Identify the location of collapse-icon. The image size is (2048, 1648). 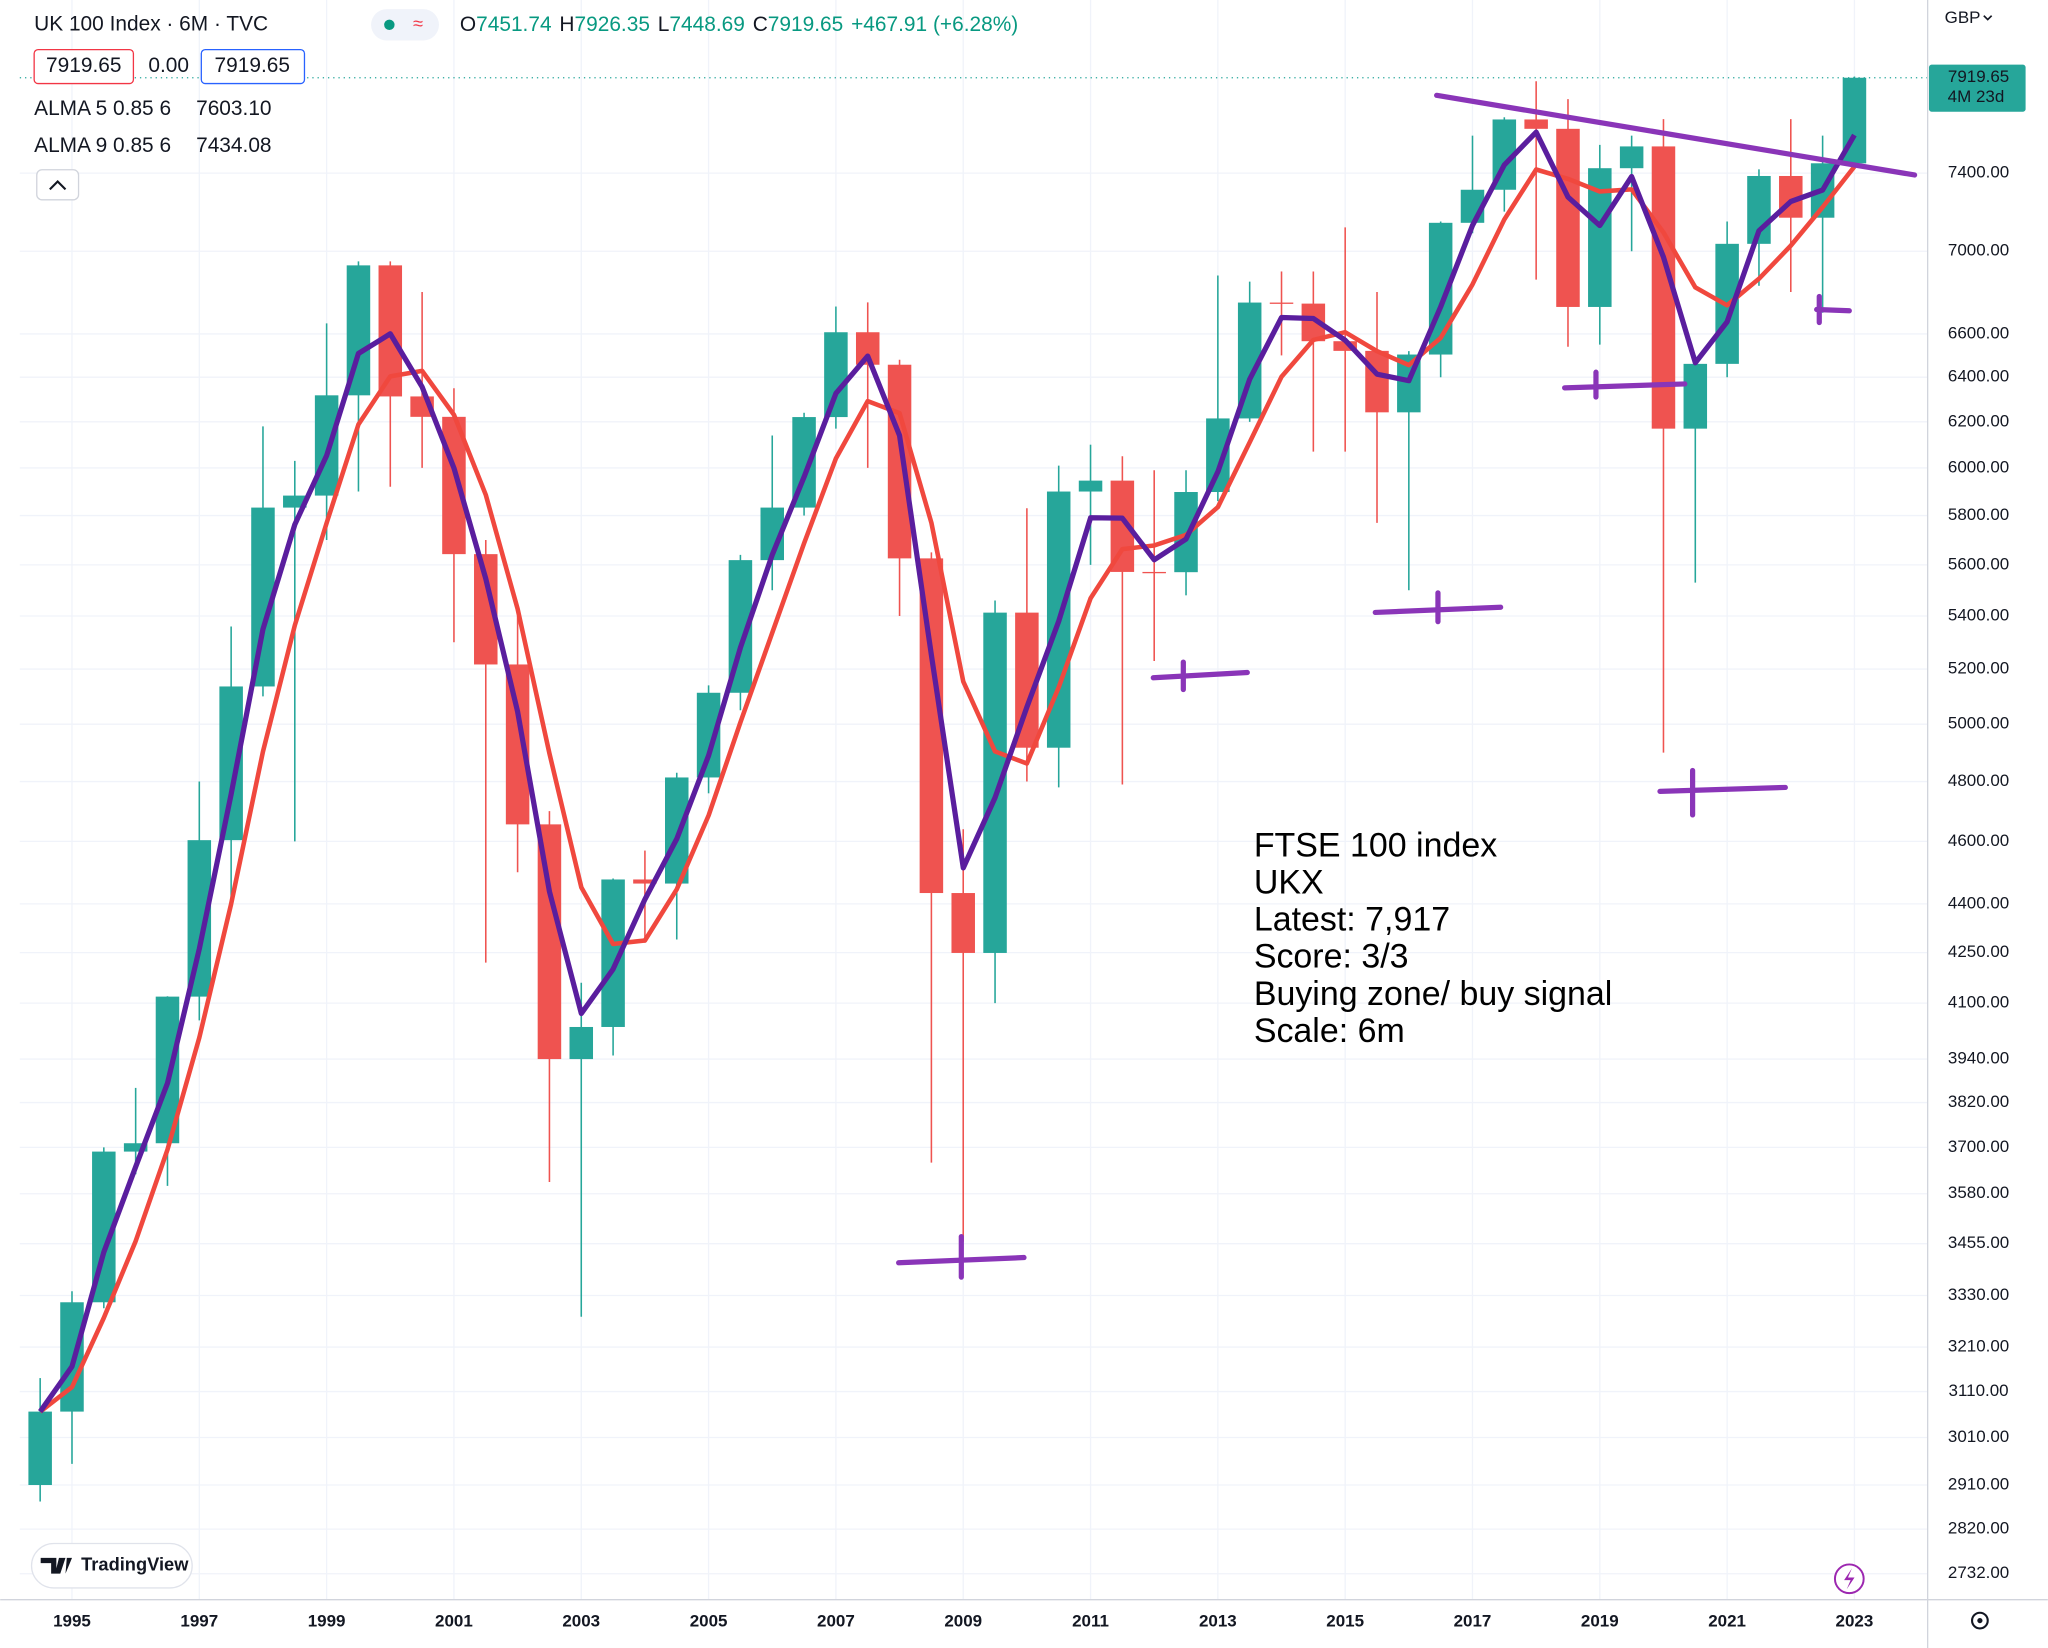
(58, 185).